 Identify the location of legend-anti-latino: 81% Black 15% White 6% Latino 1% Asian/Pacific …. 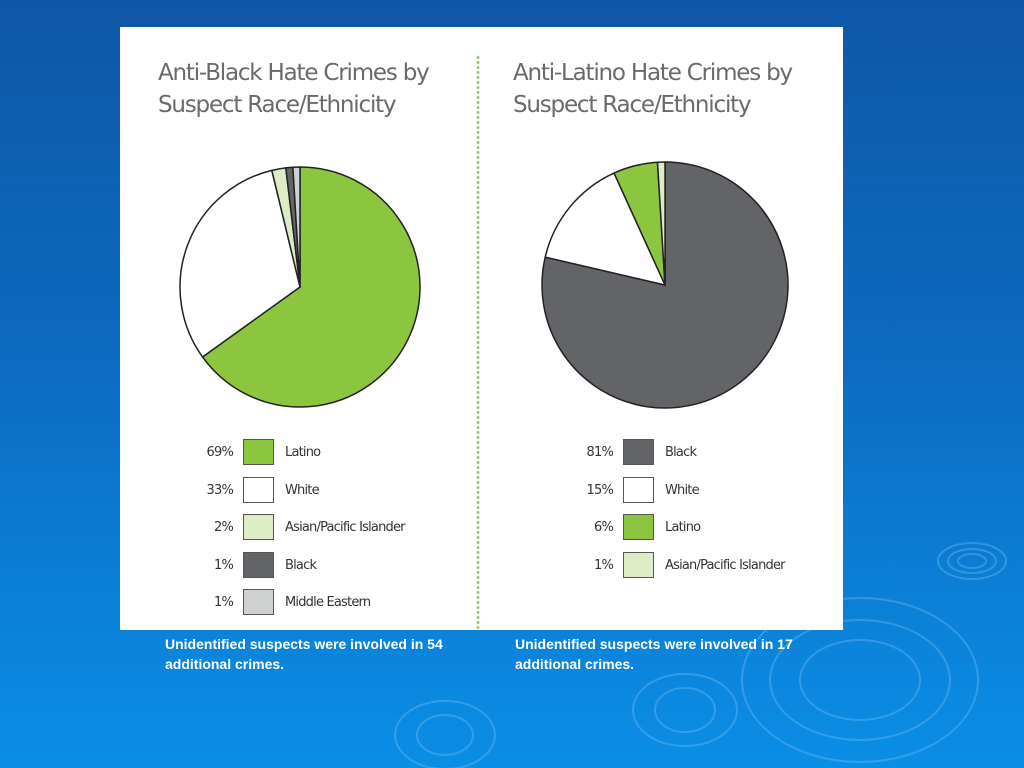
(705, 519).